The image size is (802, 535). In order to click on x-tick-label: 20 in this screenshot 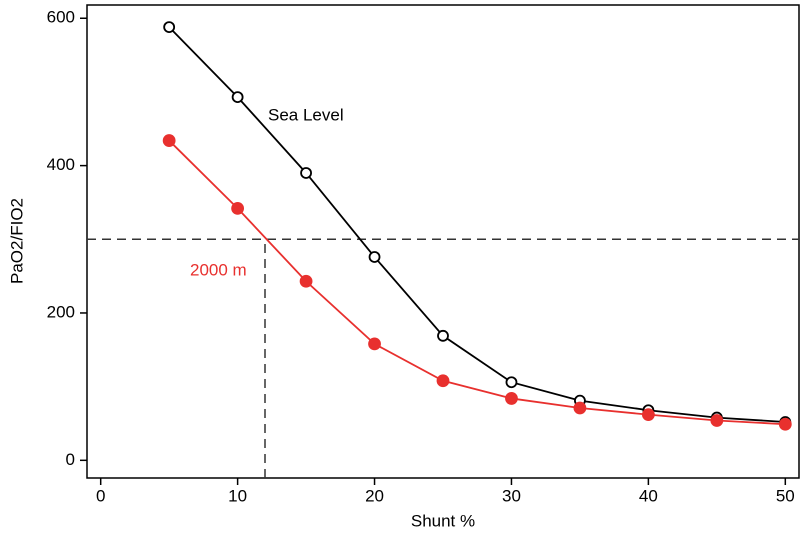, I will do `click(374, 495)`.